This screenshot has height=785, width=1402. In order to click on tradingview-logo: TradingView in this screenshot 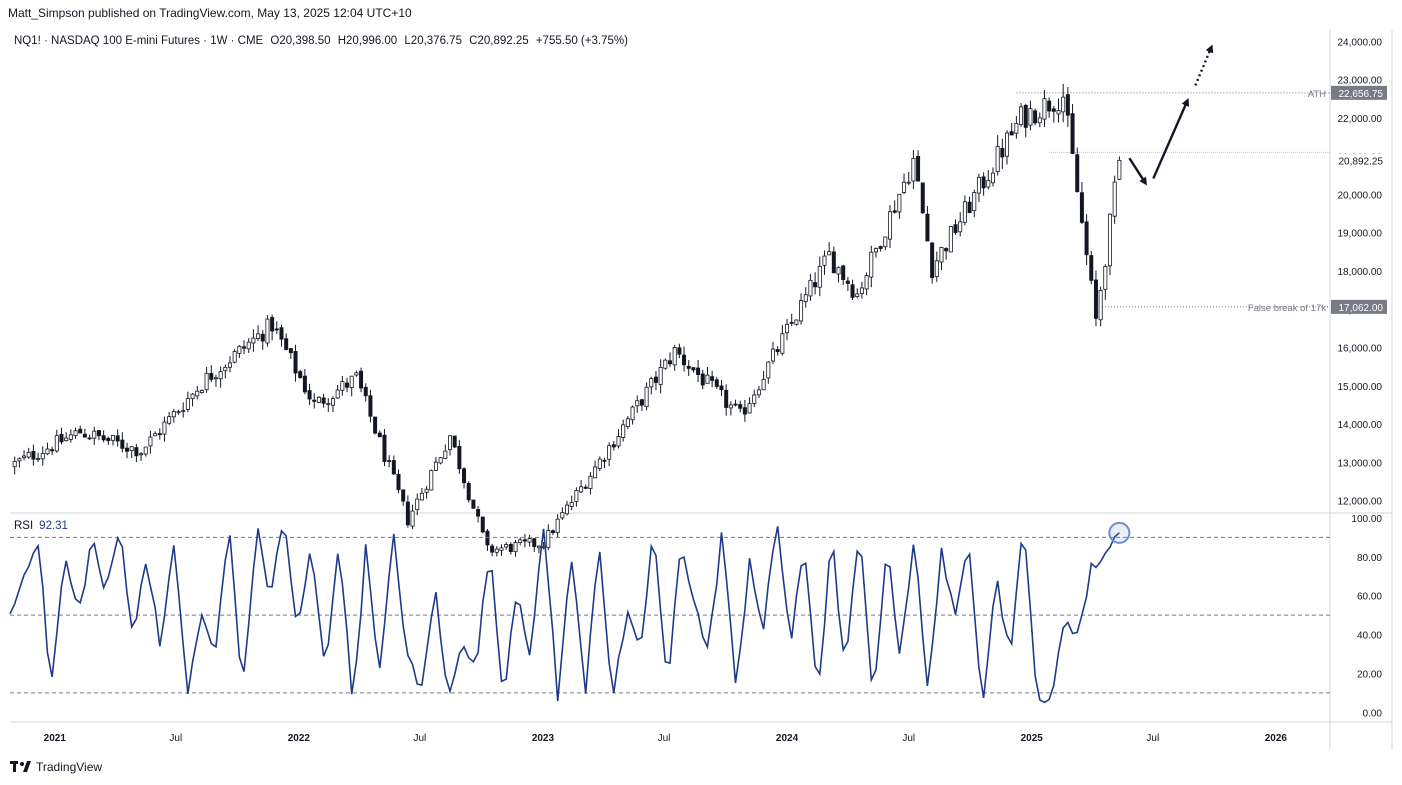, I will do `click(56, 767)`.